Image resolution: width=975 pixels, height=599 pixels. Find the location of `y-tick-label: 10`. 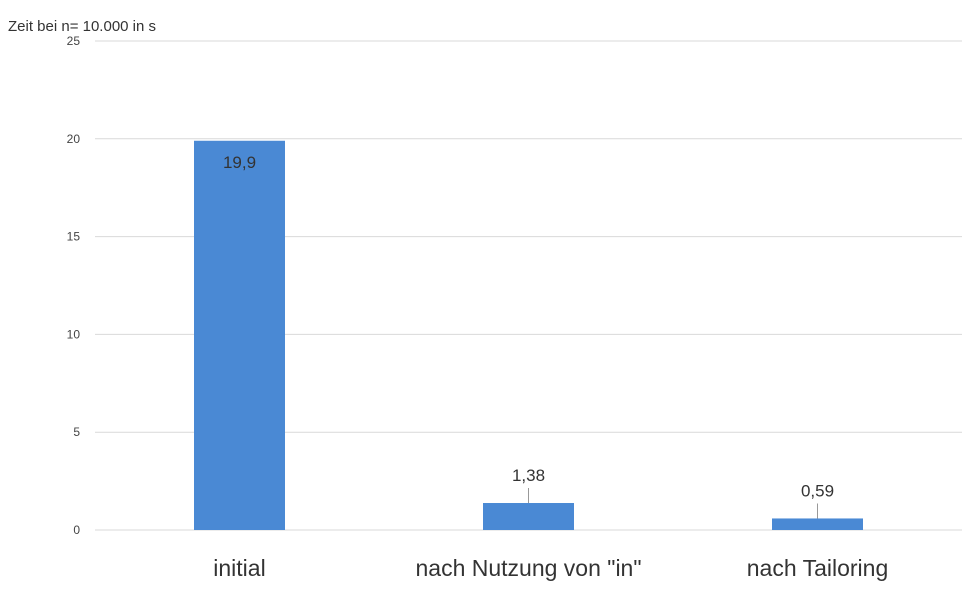

y-tick-label: 10 is located at coordinates (74, 334).